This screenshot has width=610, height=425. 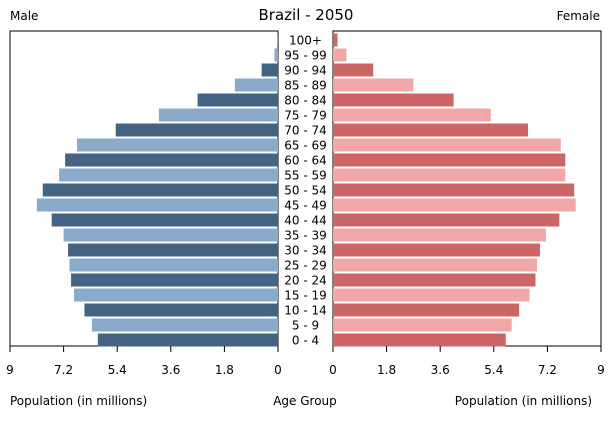 I want to click on age-group-label: 50 - 54, so click(x=305, y=191).